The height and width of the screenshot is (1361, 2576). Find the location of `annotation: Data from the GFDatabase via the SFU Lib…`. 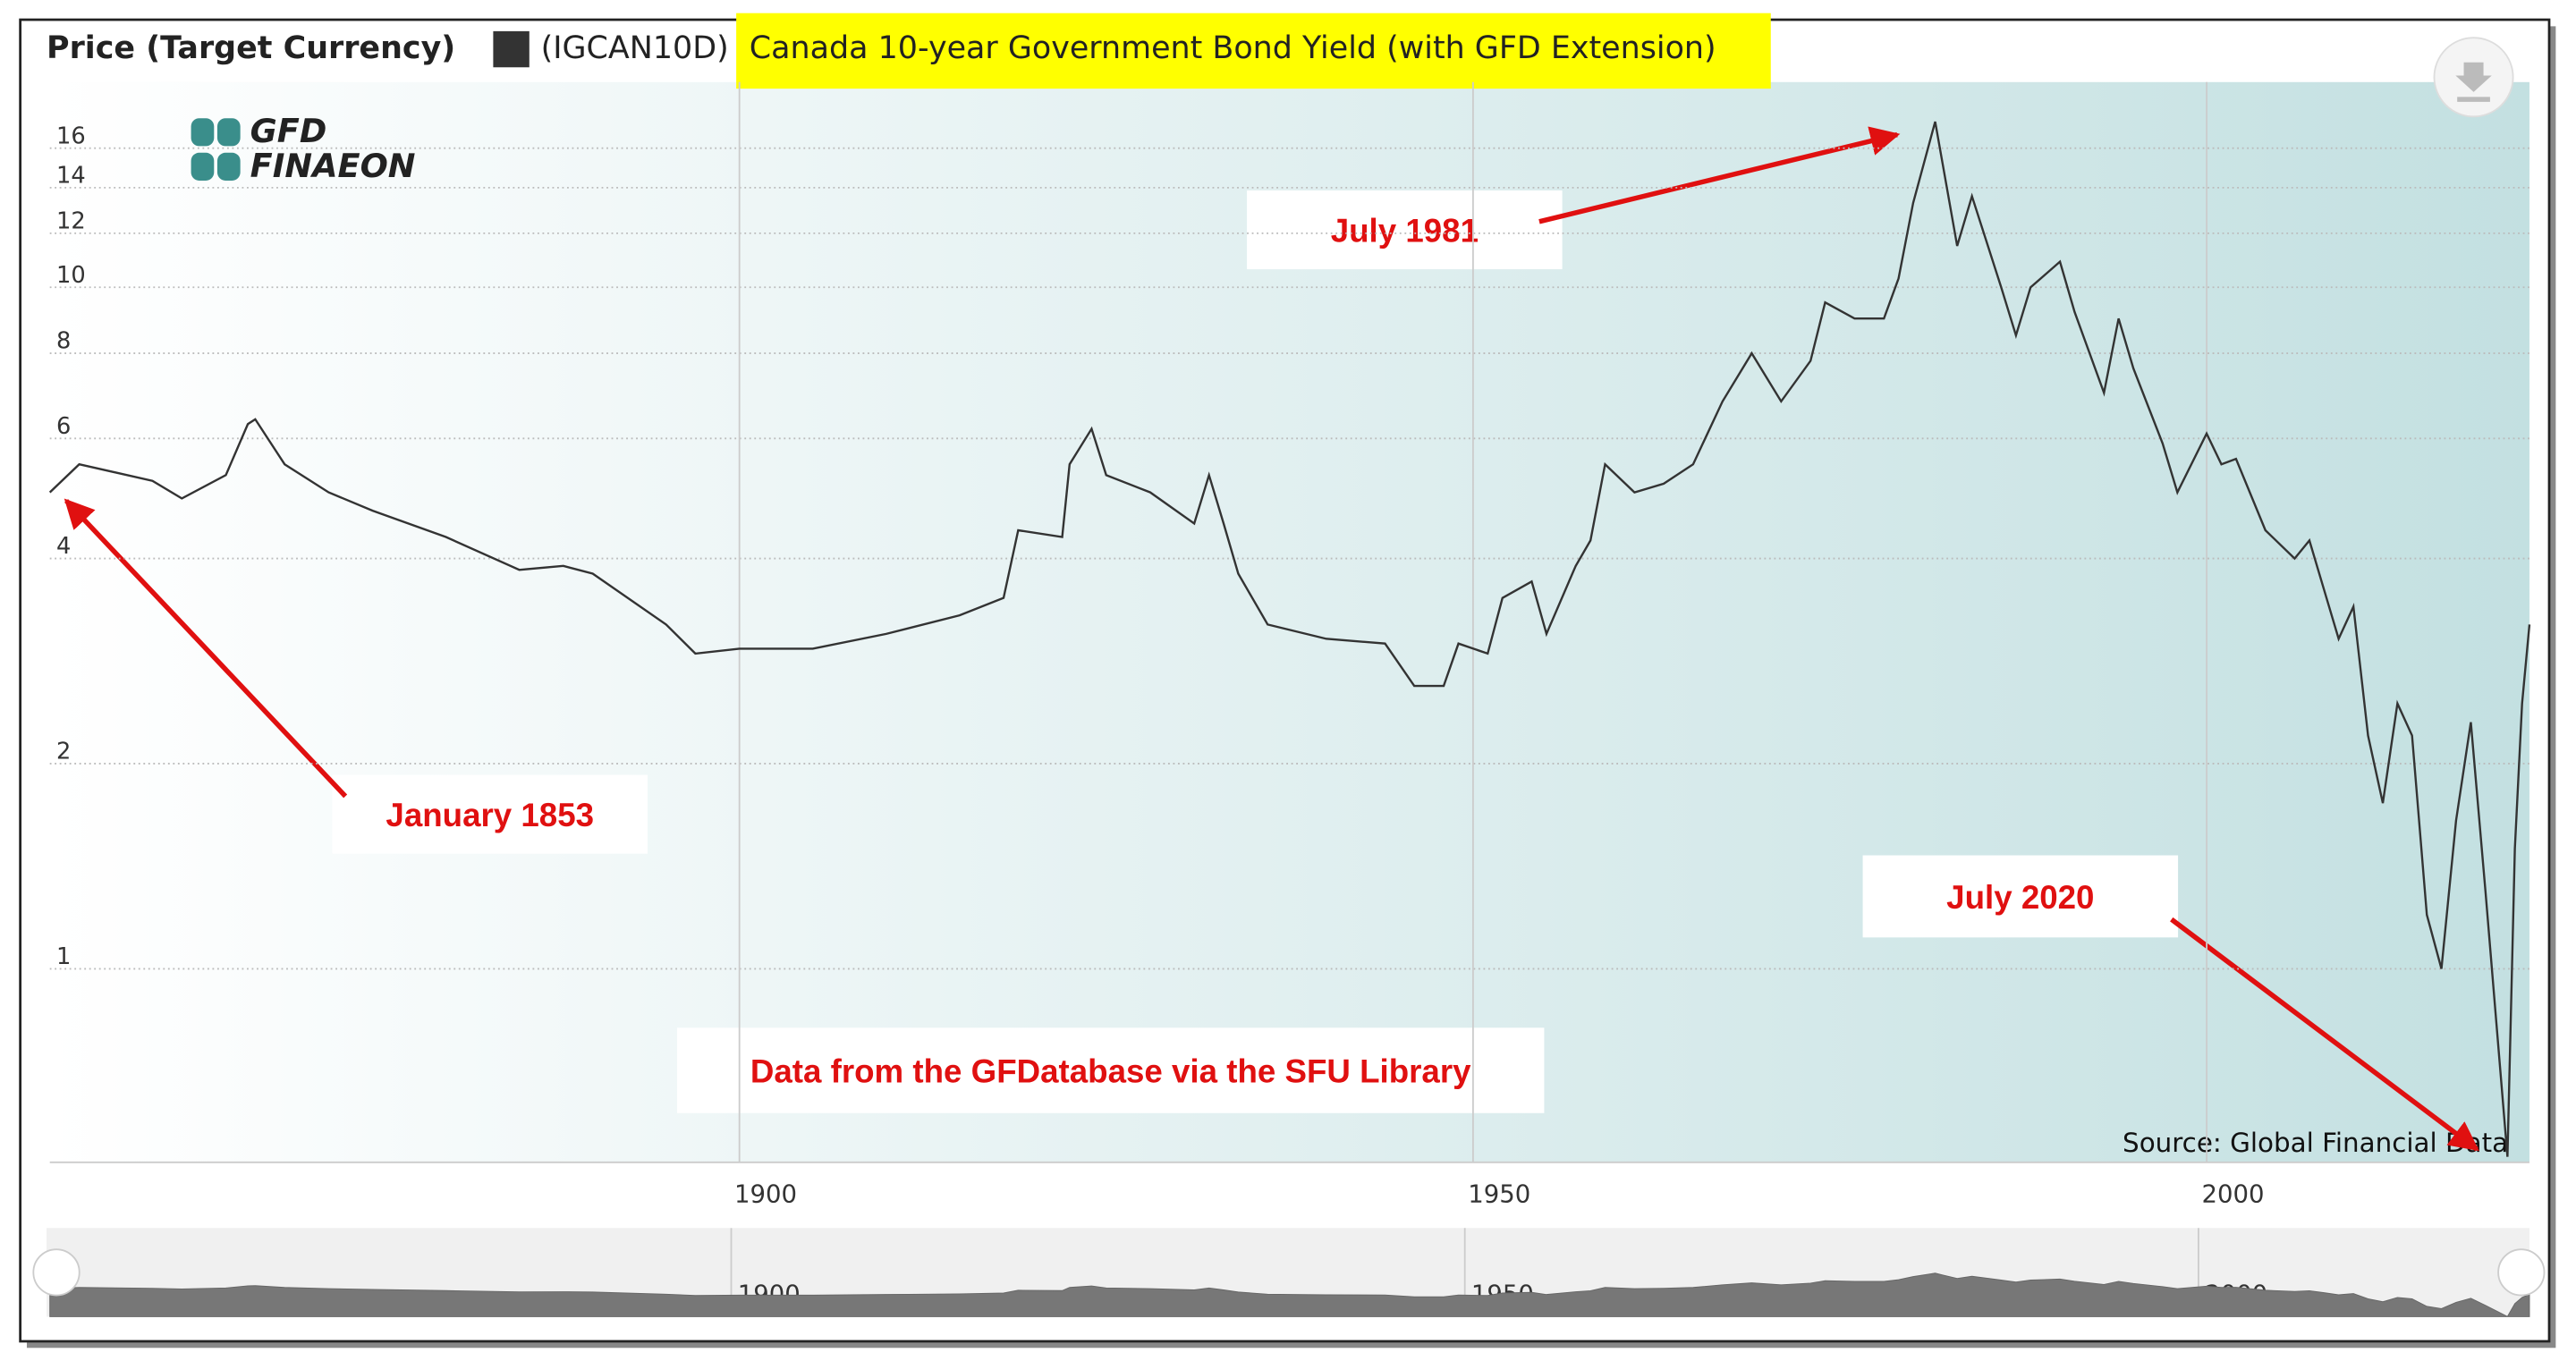

annotation: Data from the GFDatabase via the SFU Lib… is located at coordinates (1110, 1070).